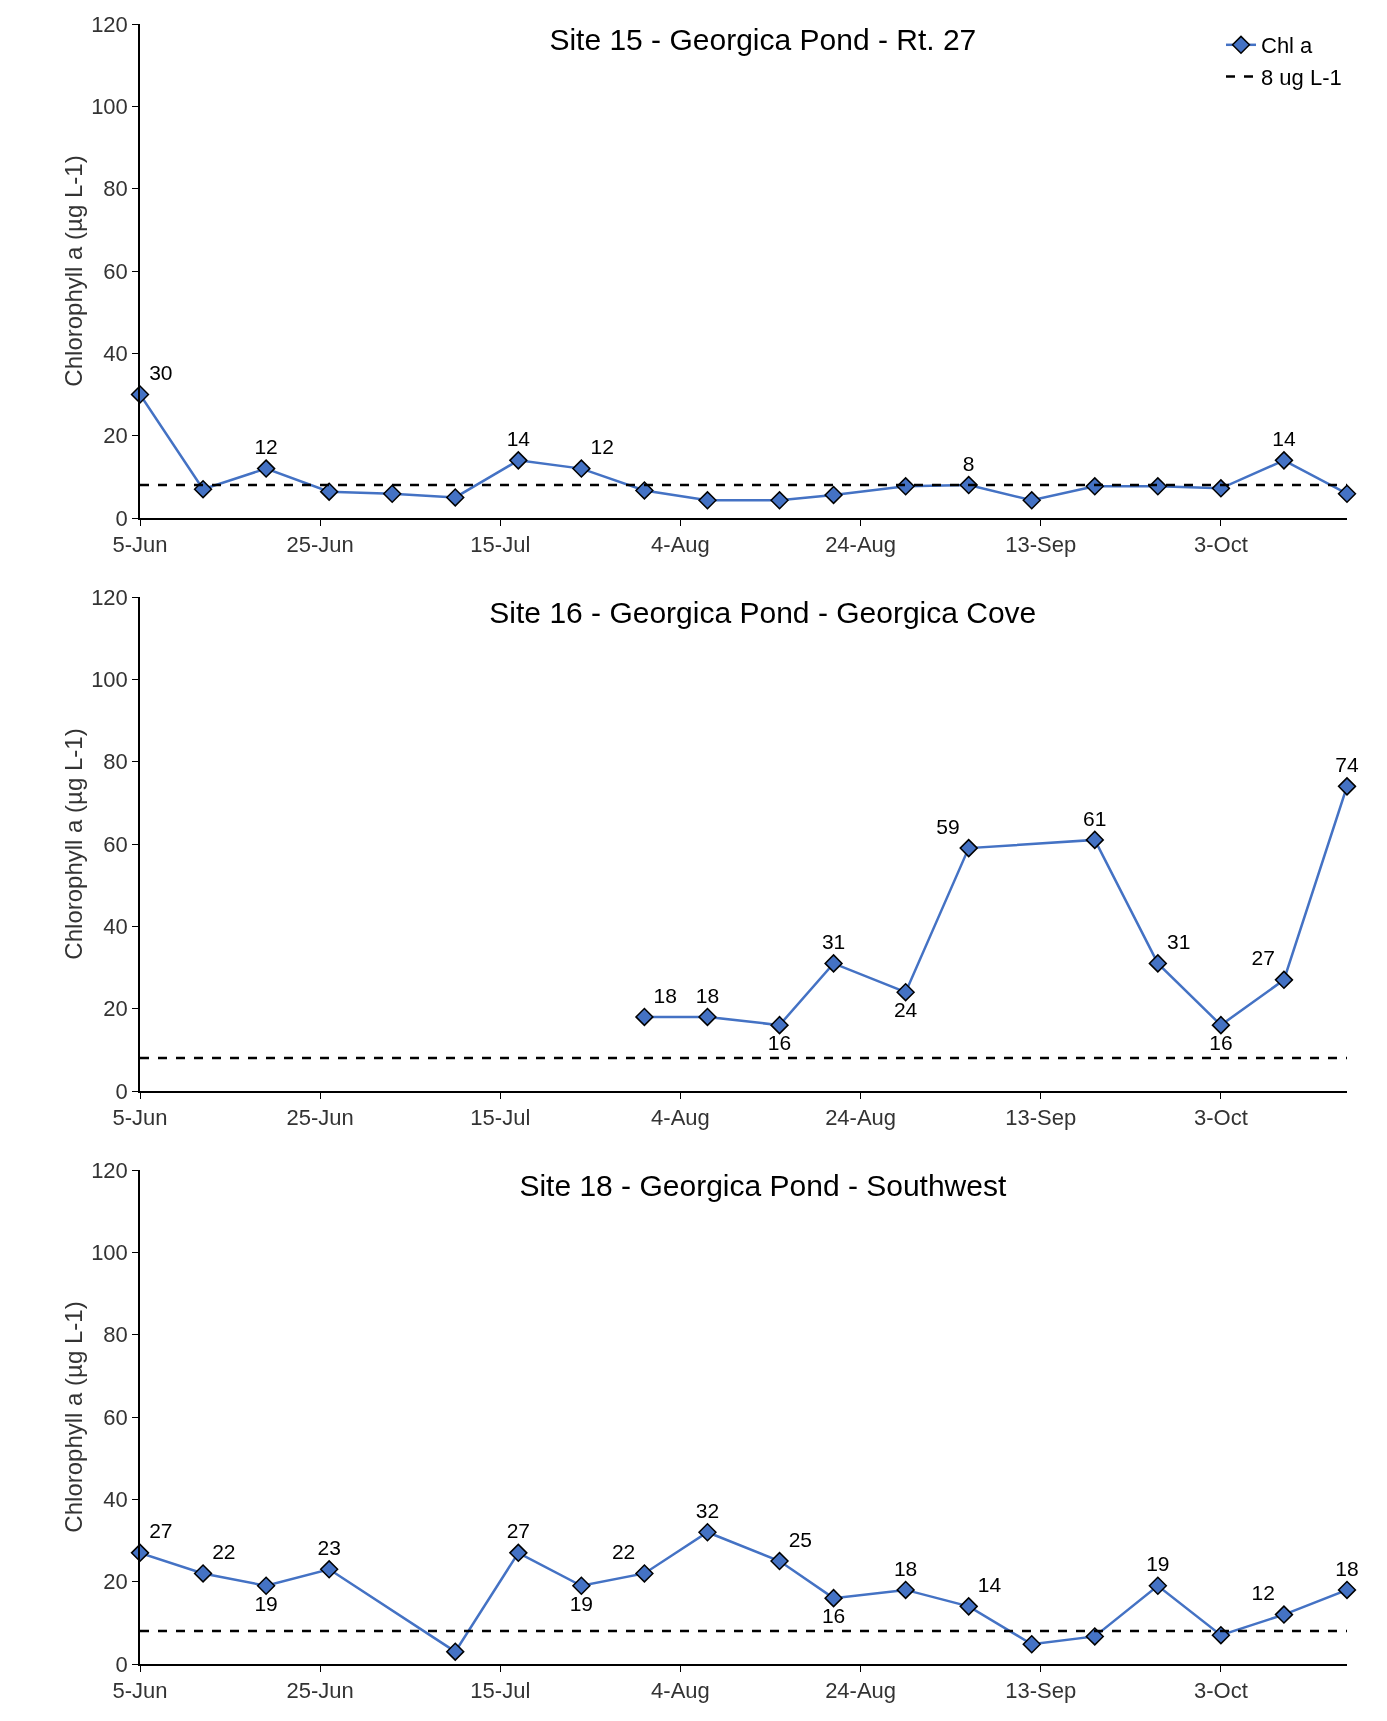 This screenshot has width=1387, height=1721. Describe the element at coordinates (763, 1185) in the screenshot. I see `chart-title: Site 18 - Georgica Pond - Southwest` at that location.